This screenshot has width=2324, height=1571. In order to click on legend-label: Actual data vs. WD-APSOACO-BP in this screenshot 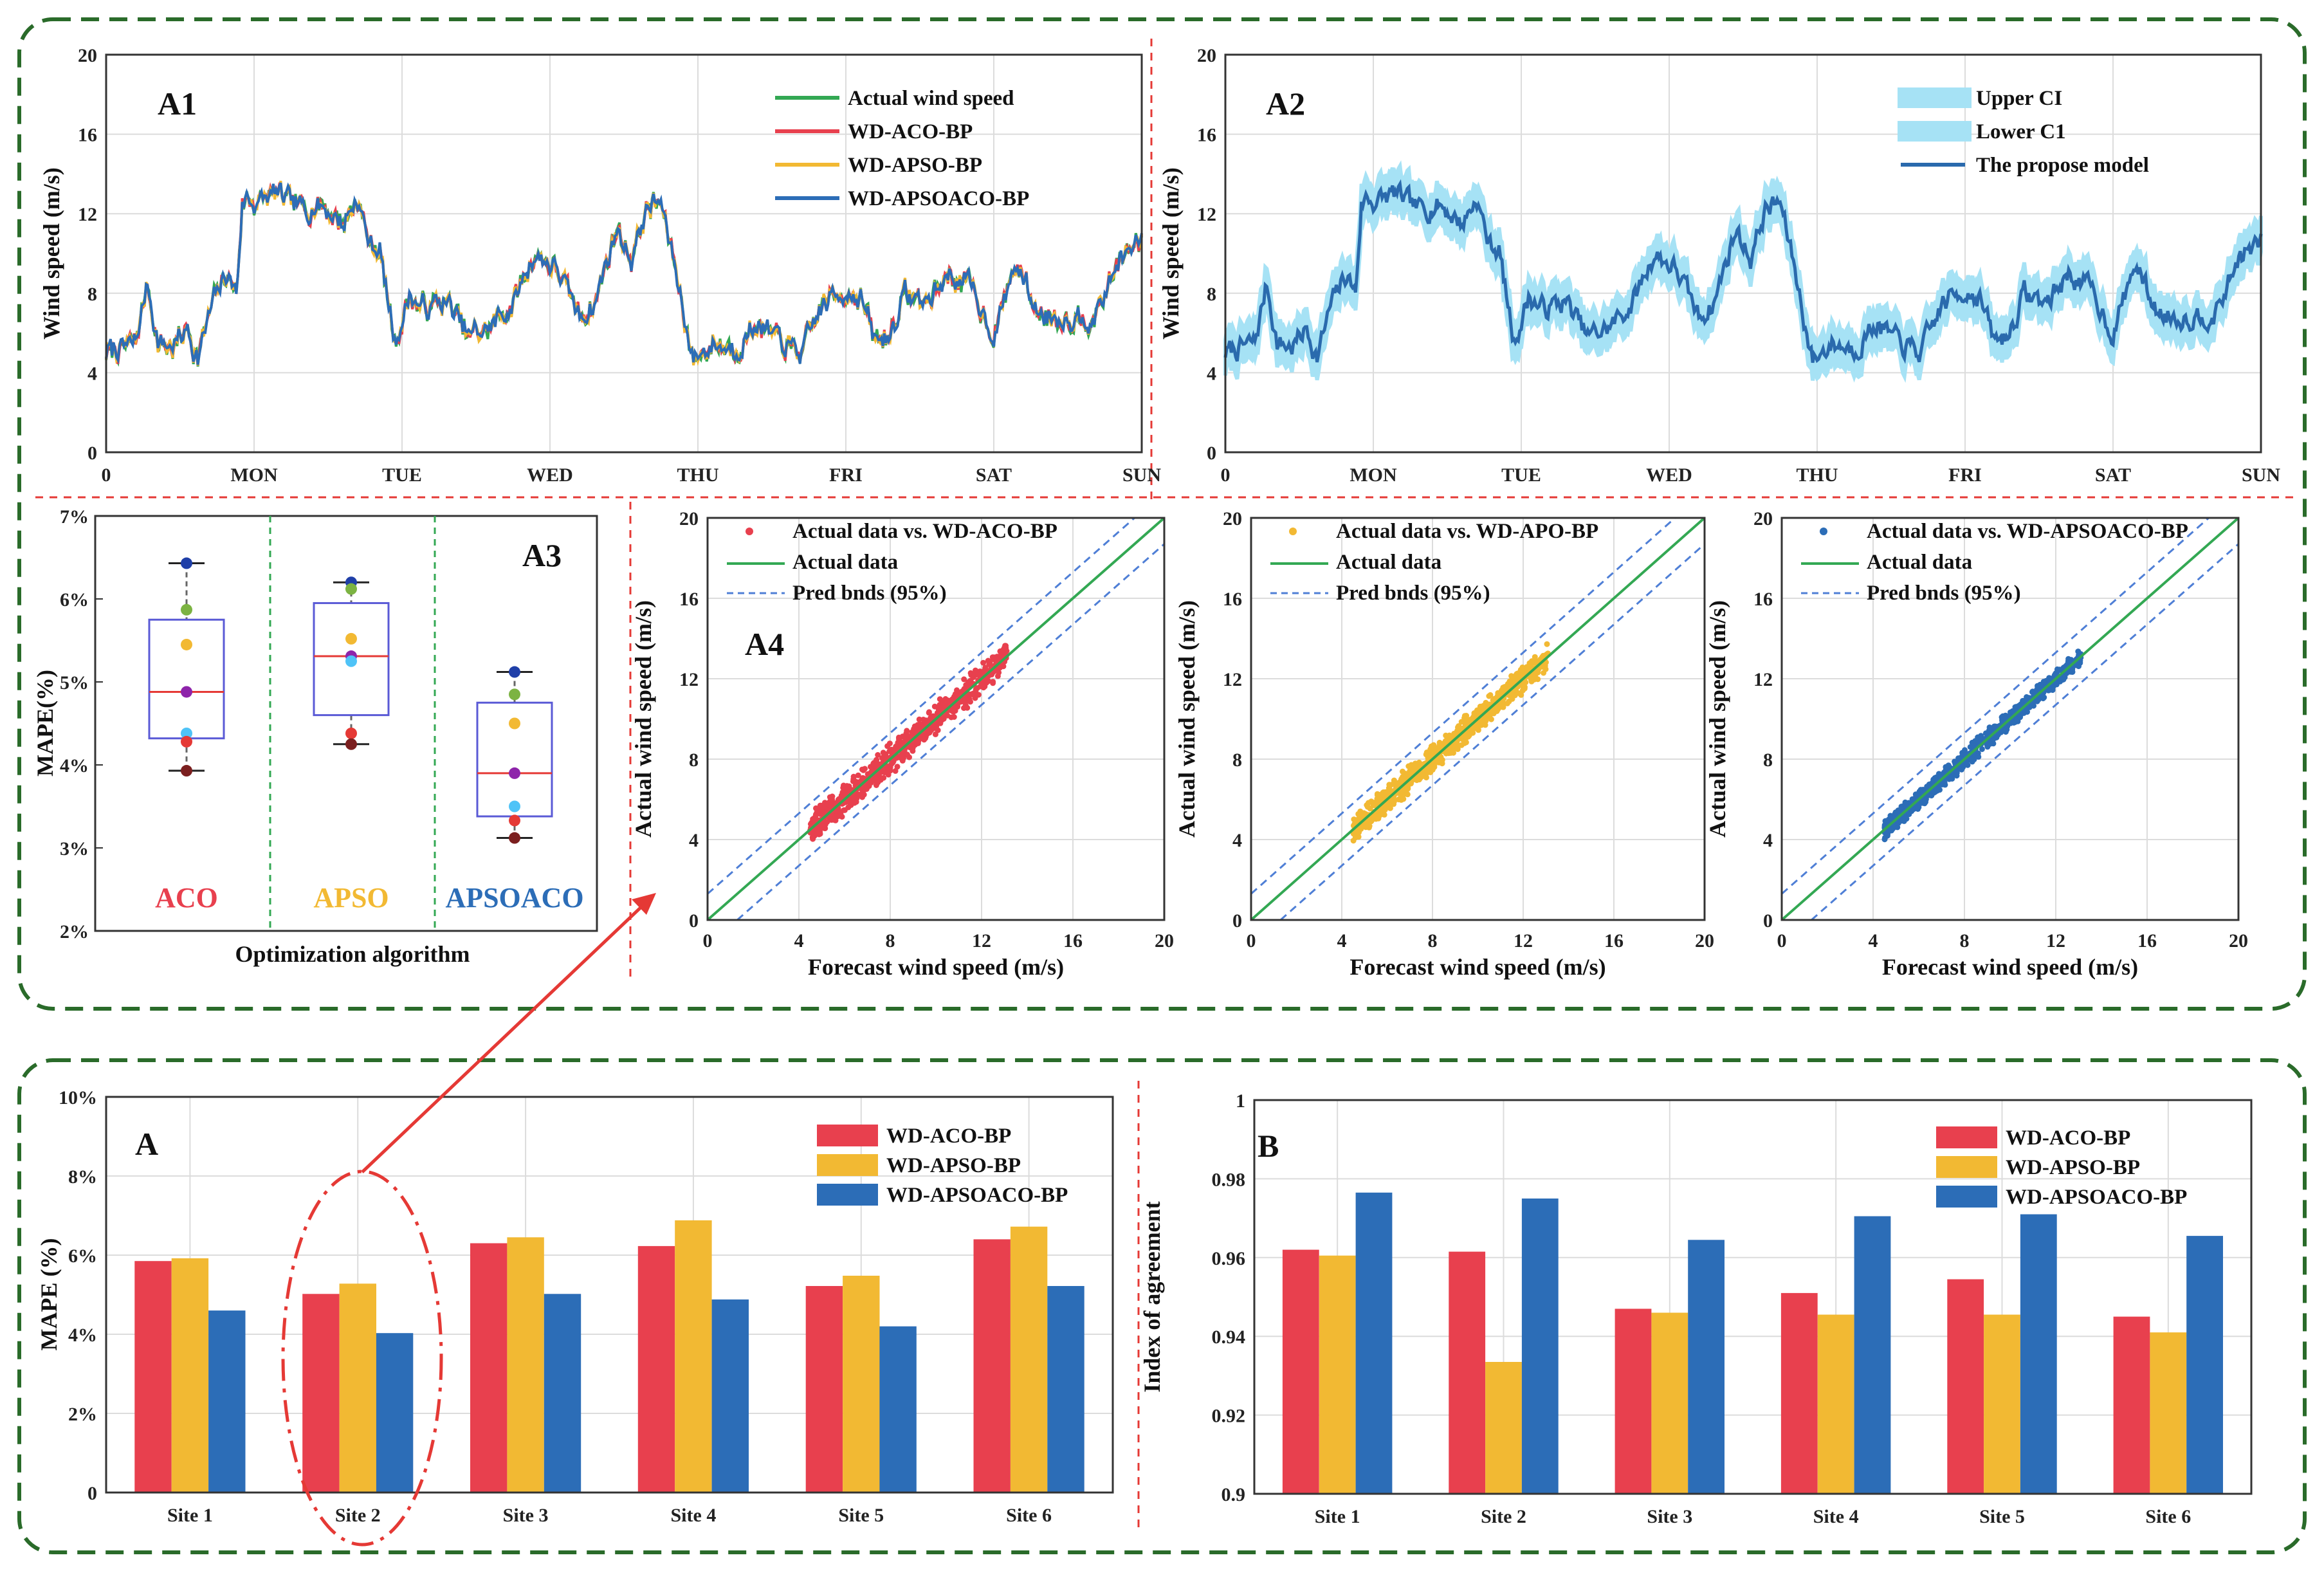, I will do `click(2027, 531)`.